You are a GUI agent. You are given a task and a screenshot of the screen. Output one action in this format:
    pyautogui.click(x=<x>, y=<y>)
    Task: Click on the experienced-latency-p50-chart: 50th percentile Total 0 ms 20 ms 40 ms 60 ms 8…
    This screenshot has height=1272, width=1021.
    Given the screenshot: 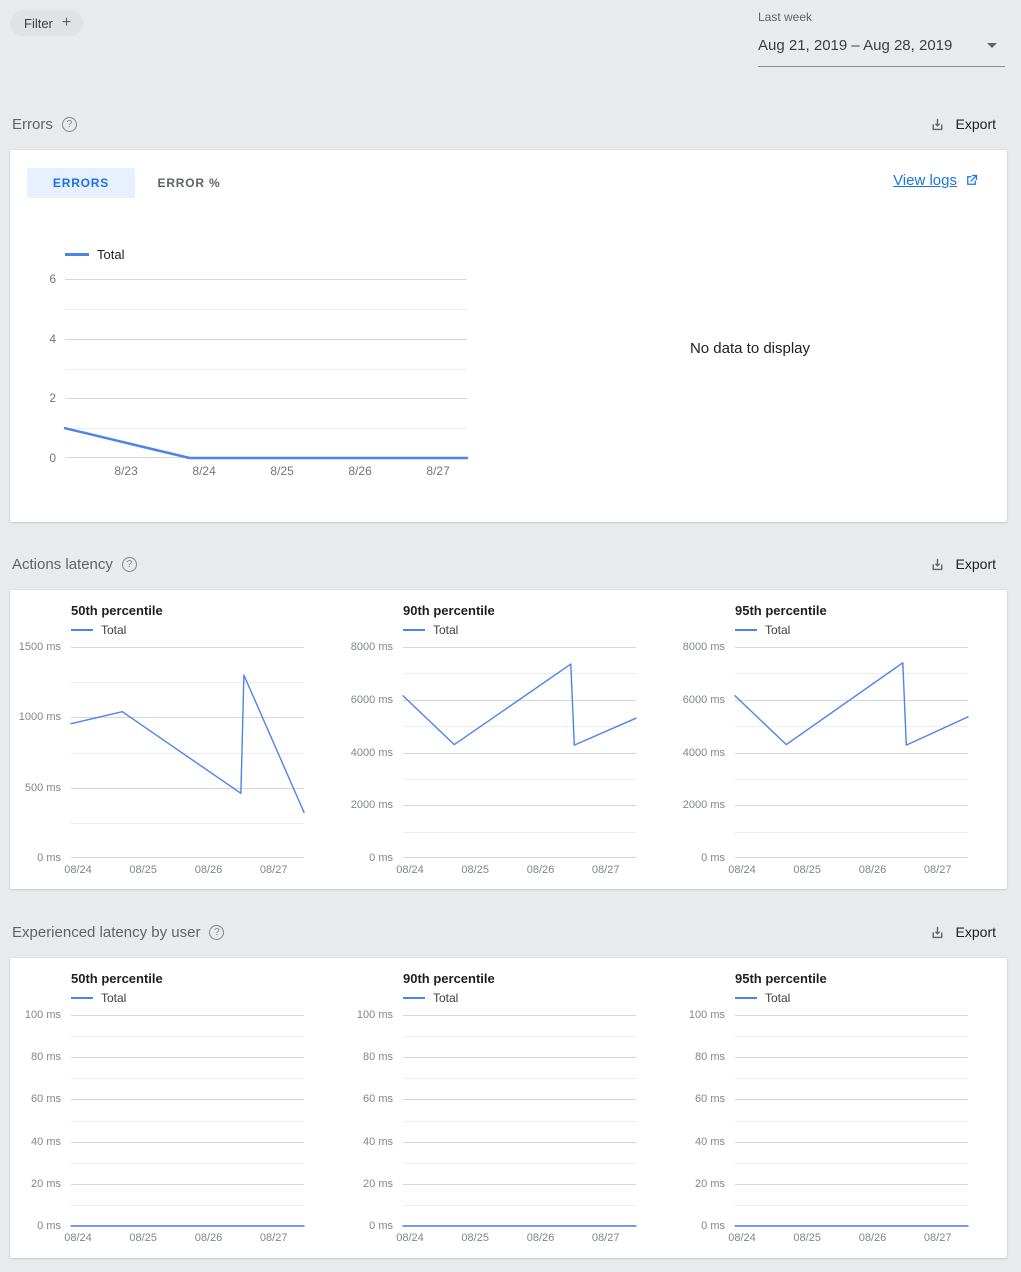 What is the action you would take?
    pyautogui.click(x=162, y=1108)
    